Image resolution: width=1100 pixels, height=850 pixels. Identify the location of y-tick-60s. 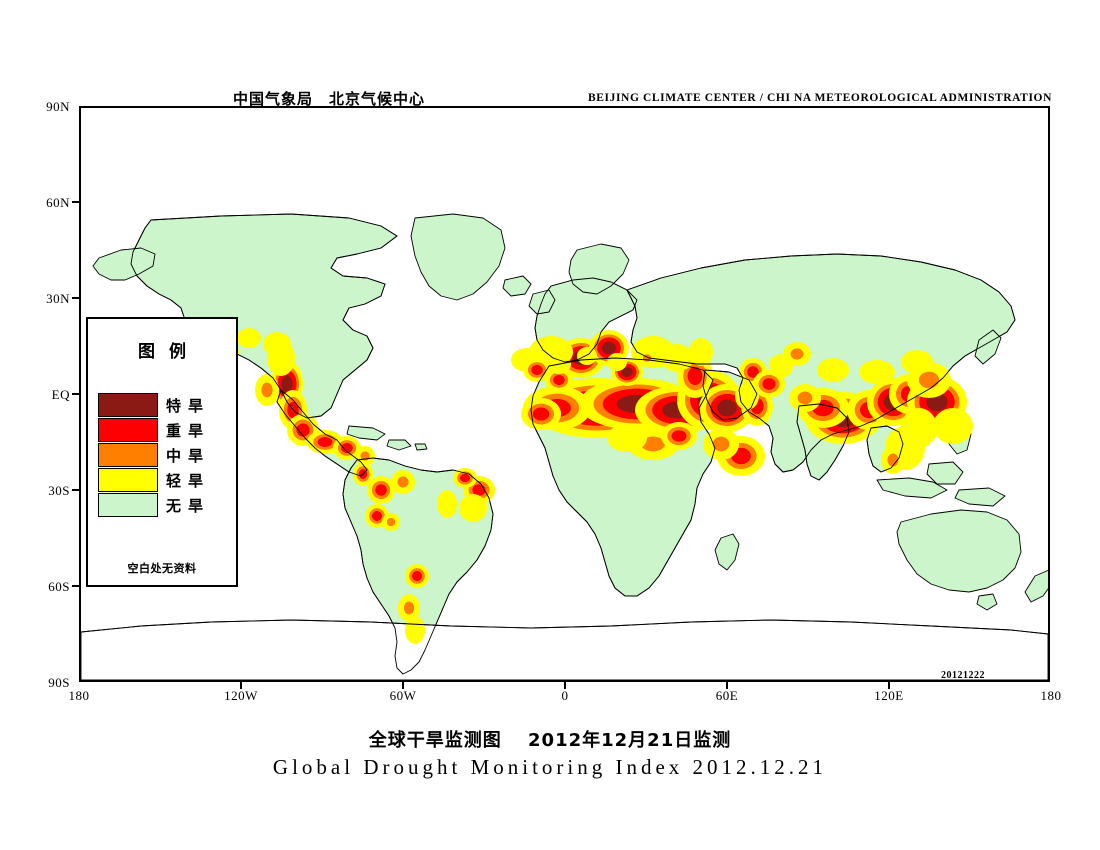
(75, 586).